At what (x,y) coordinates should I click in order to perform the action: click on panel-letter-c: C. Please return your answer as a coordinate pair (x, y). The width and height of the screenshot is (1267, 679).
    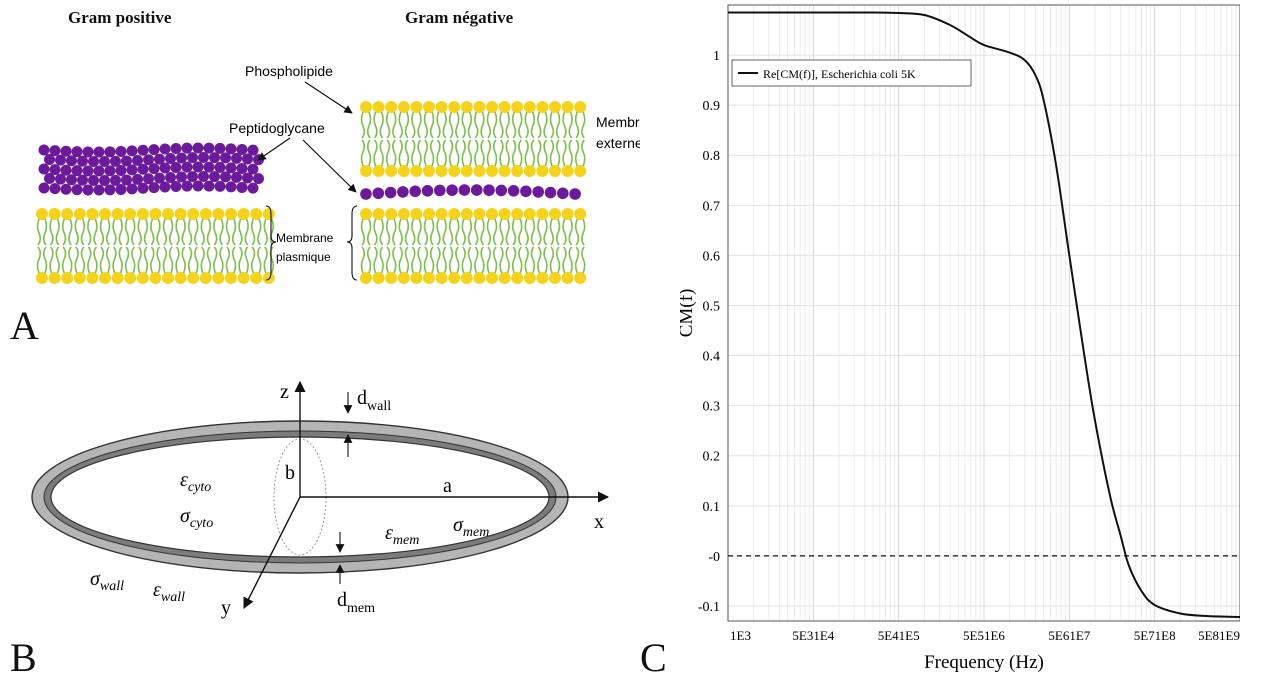
    Looking at the image, I should click on (653, 657).